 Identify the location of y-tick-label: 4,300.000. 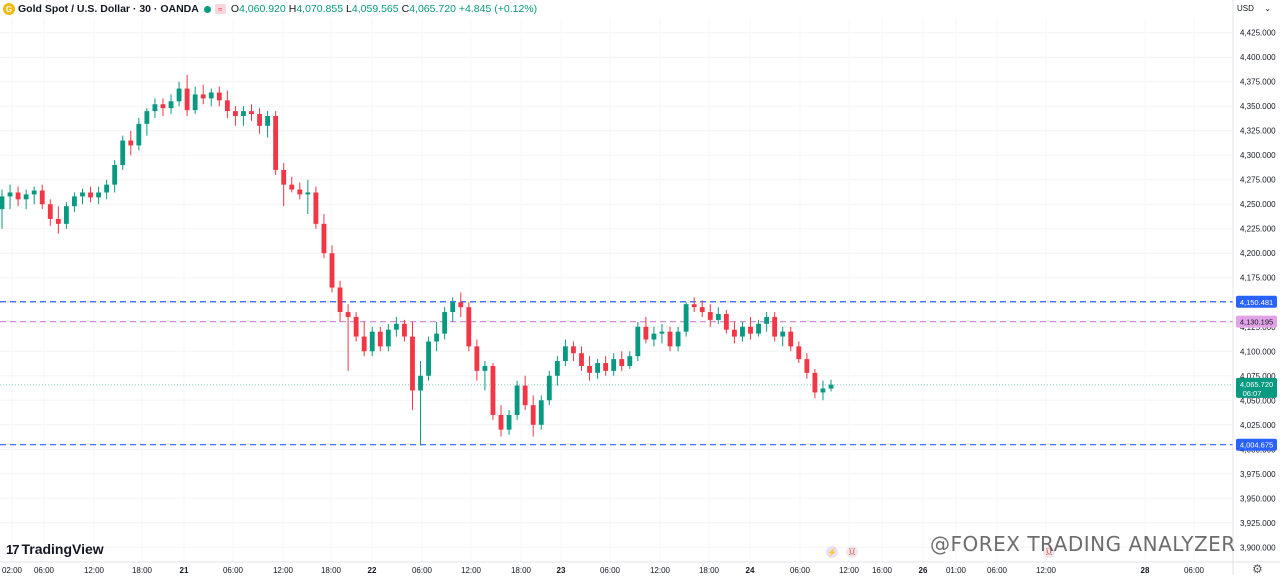
(1258, 155).